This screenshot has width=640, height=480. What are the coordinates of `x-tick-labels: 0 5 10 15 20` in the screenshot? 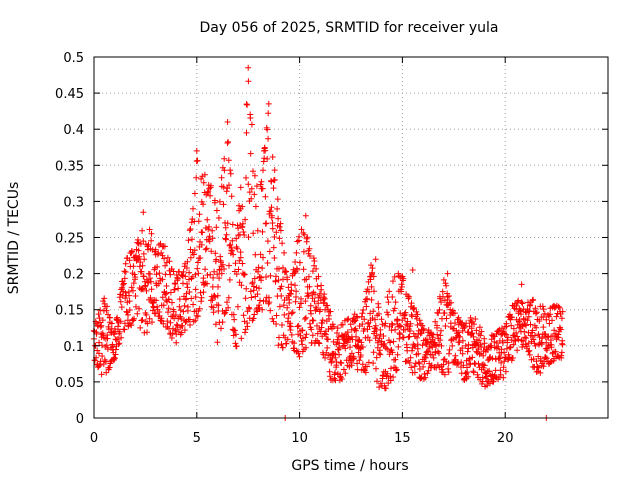 It's located at (302, 438).